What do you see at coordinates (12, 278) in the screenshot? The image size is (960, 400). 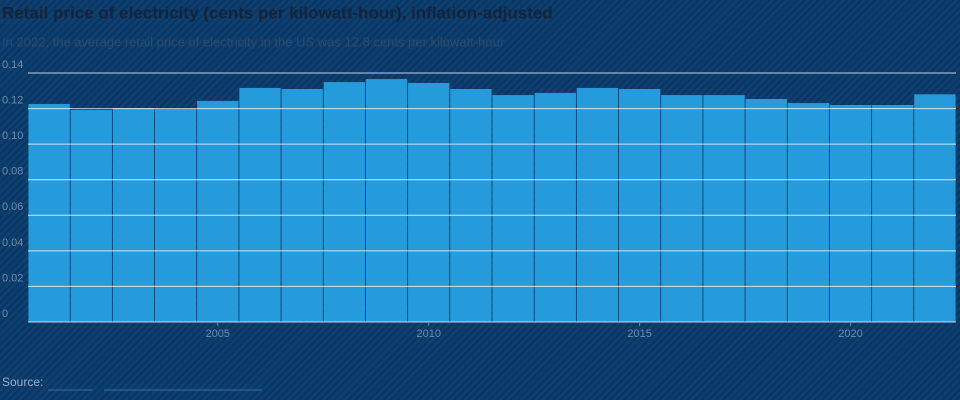 I see `y-tick-label: 0.02` at bounding box center [12, 278].